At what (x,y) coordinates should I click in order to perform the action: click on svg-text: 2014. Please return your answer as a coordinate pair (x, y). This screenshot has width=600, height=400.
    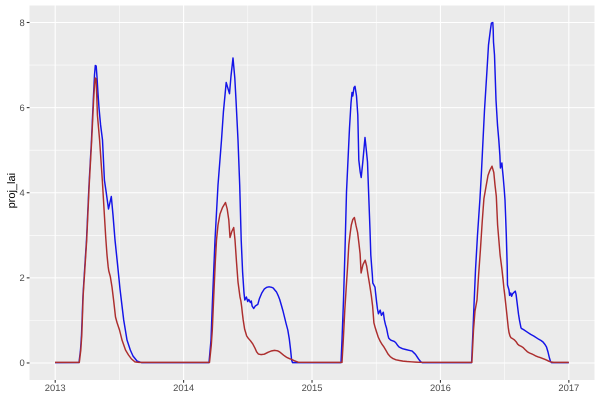
    Looking at the image, I should click on (183, 387).